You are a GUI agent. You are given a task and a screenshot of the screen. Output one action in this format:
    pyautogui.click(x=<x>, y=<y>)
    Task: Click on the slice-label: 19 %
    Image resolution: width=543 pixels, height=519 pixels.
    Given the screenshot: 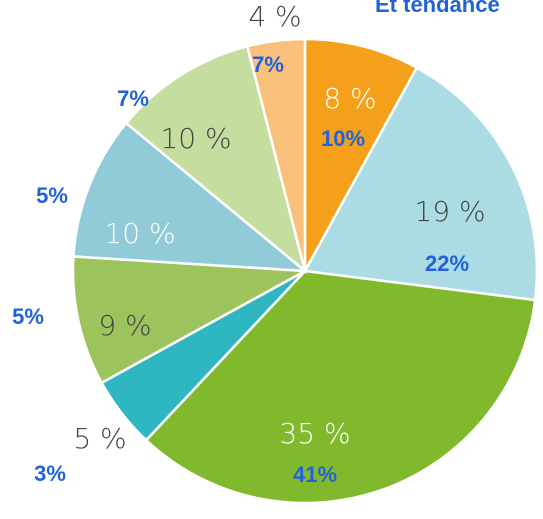 What is the action you would take?
    pyautogui.click(x=449, y=211)
    